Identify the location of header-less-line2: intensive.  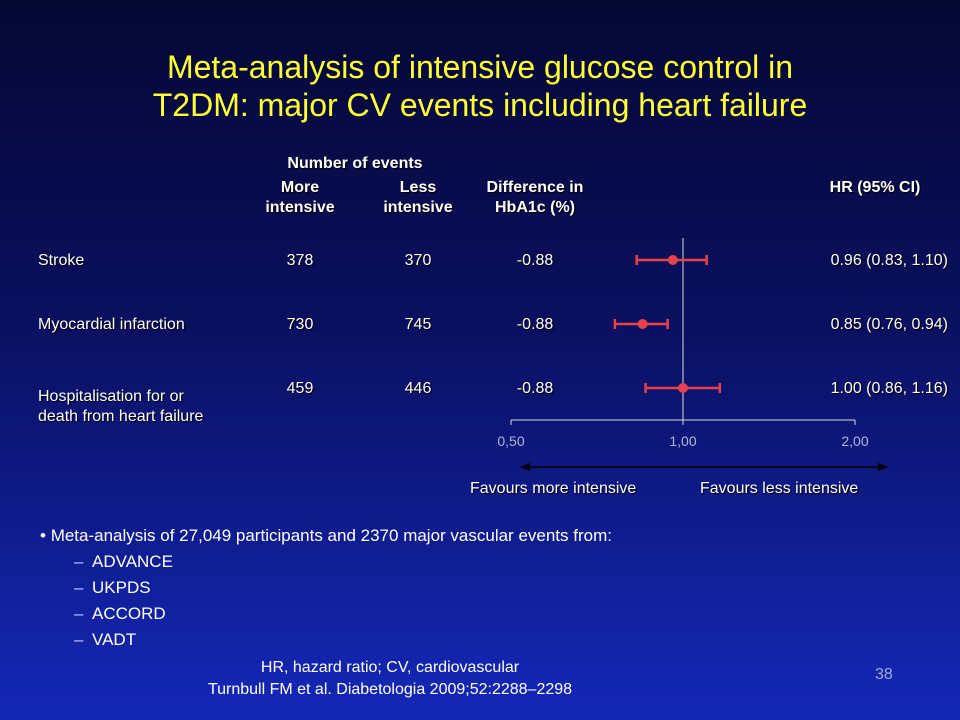
(418, 207).